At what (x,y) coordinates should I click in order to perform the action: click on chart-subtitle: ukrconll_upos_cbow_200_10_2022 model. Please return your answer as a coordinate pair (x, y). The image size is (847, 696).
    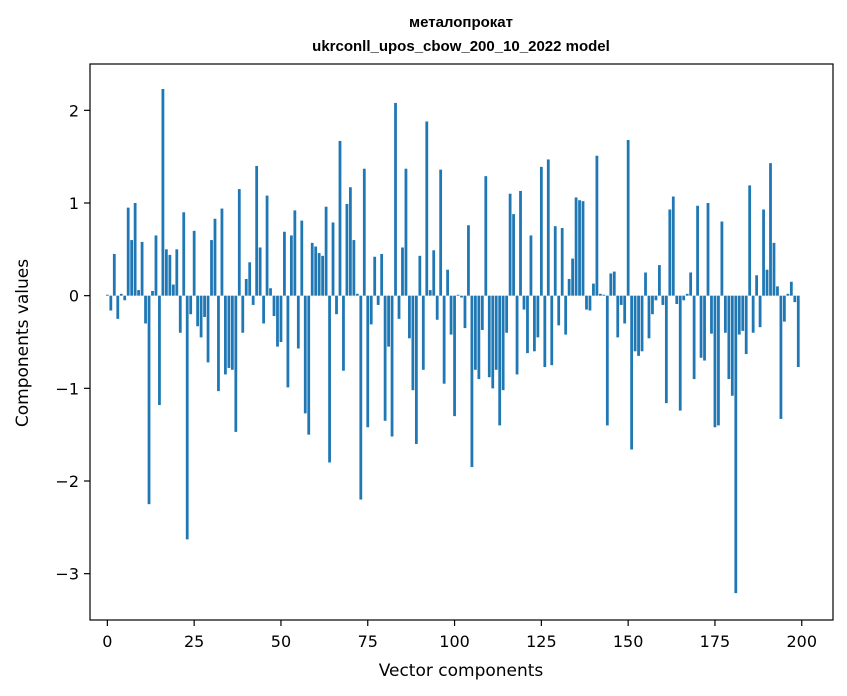
    Looking at the image, I should click on (461, 46).